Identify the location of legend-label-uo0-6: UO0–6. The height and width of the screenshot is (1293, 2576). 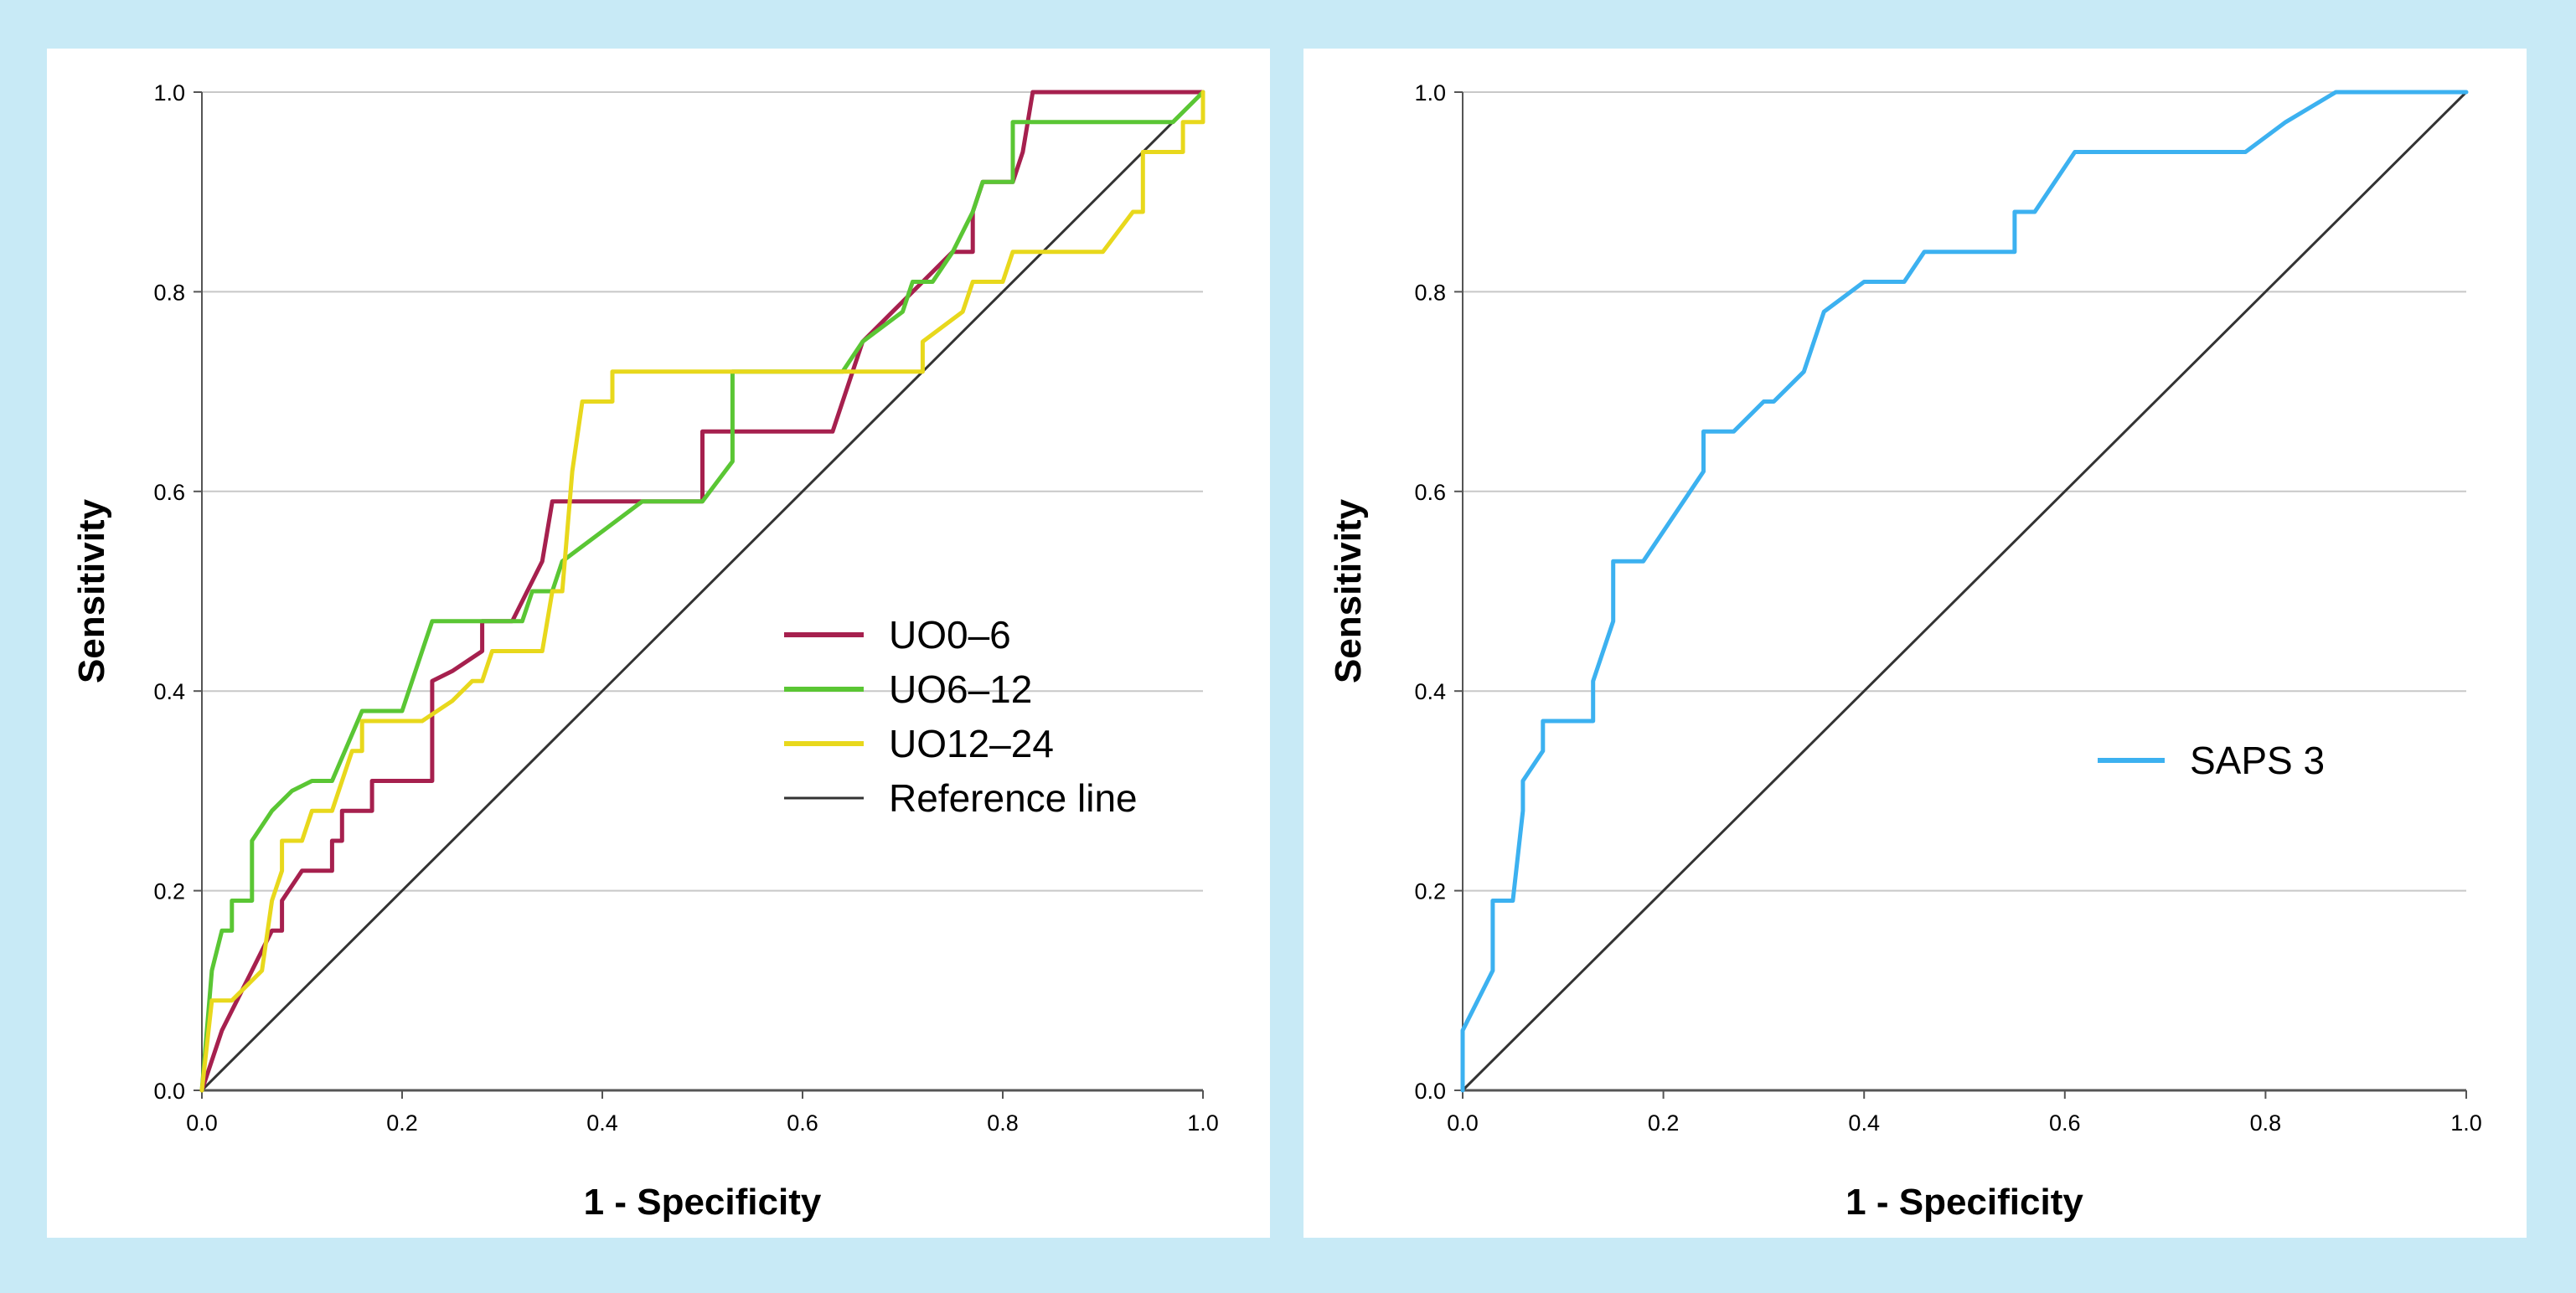
(950, 635).